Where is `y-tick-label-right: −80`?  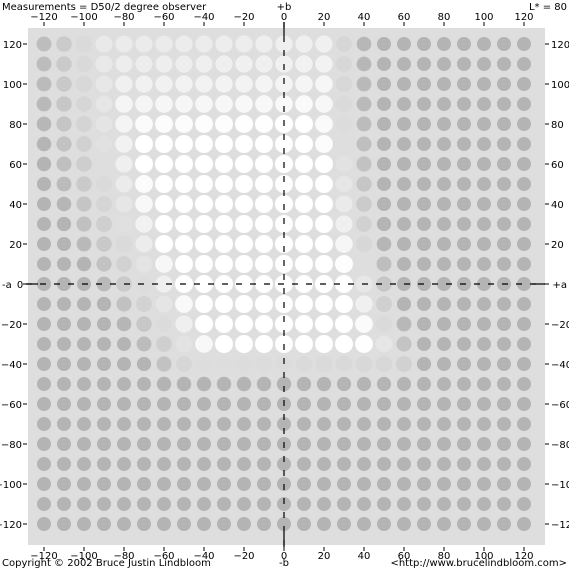
y-tick-label-right: −80 is located at coordinates (560, 445).